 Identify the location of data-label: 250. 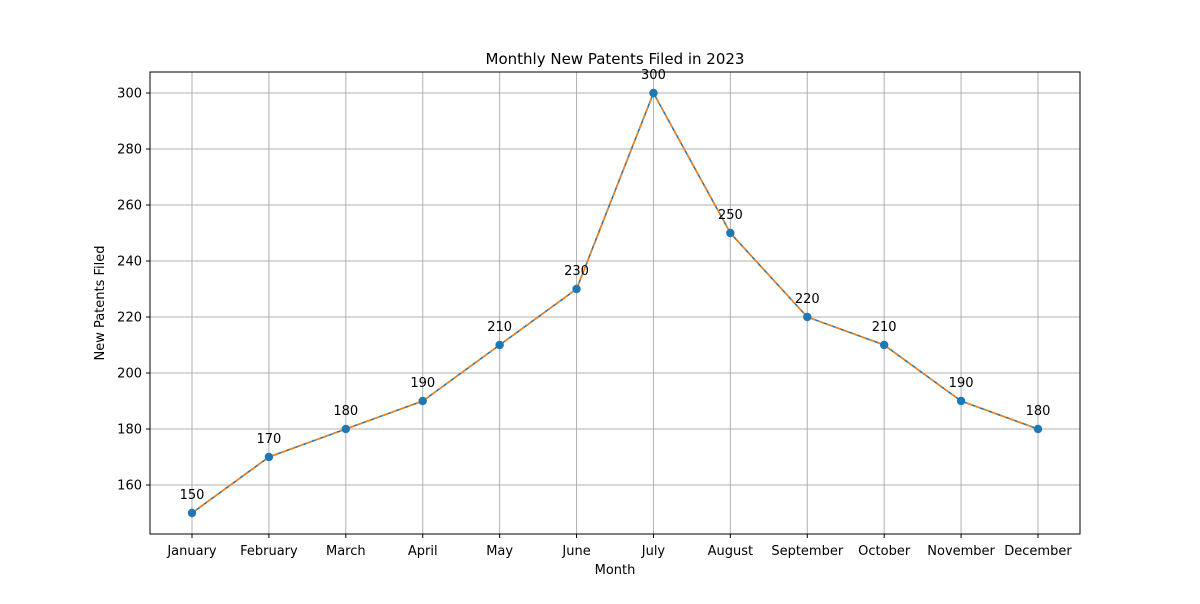
(730, 215).